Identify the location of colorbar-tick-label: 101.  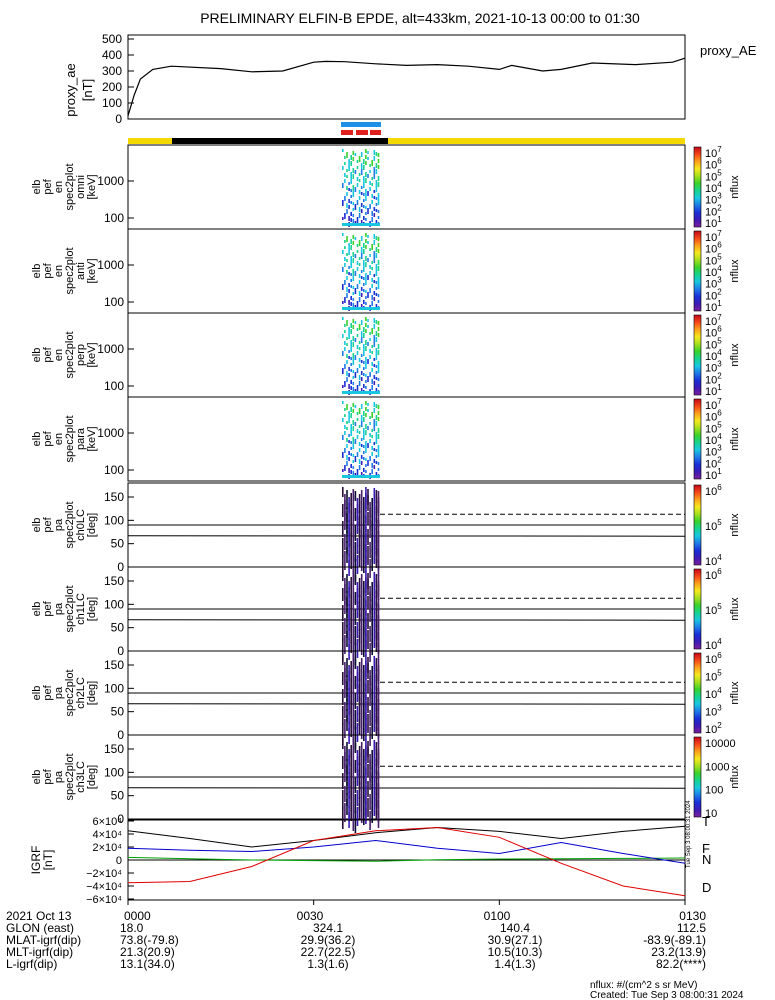
(713, 222).